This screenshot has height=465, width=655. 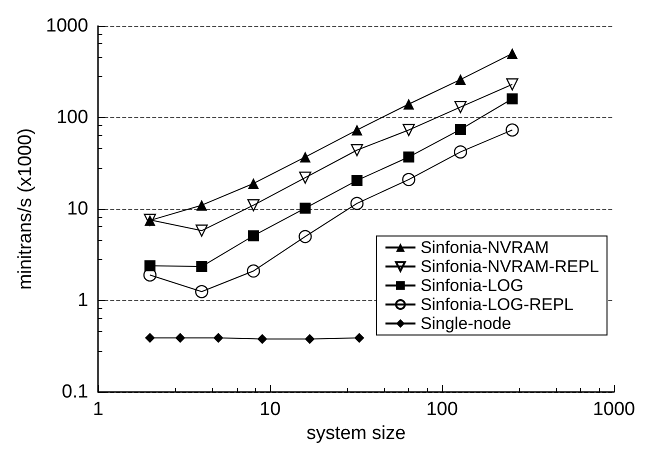 What do you see at coordinates (466, 323) in the screenshot?
I see `legend-label: Single-node` at bounding box center [466, 323].